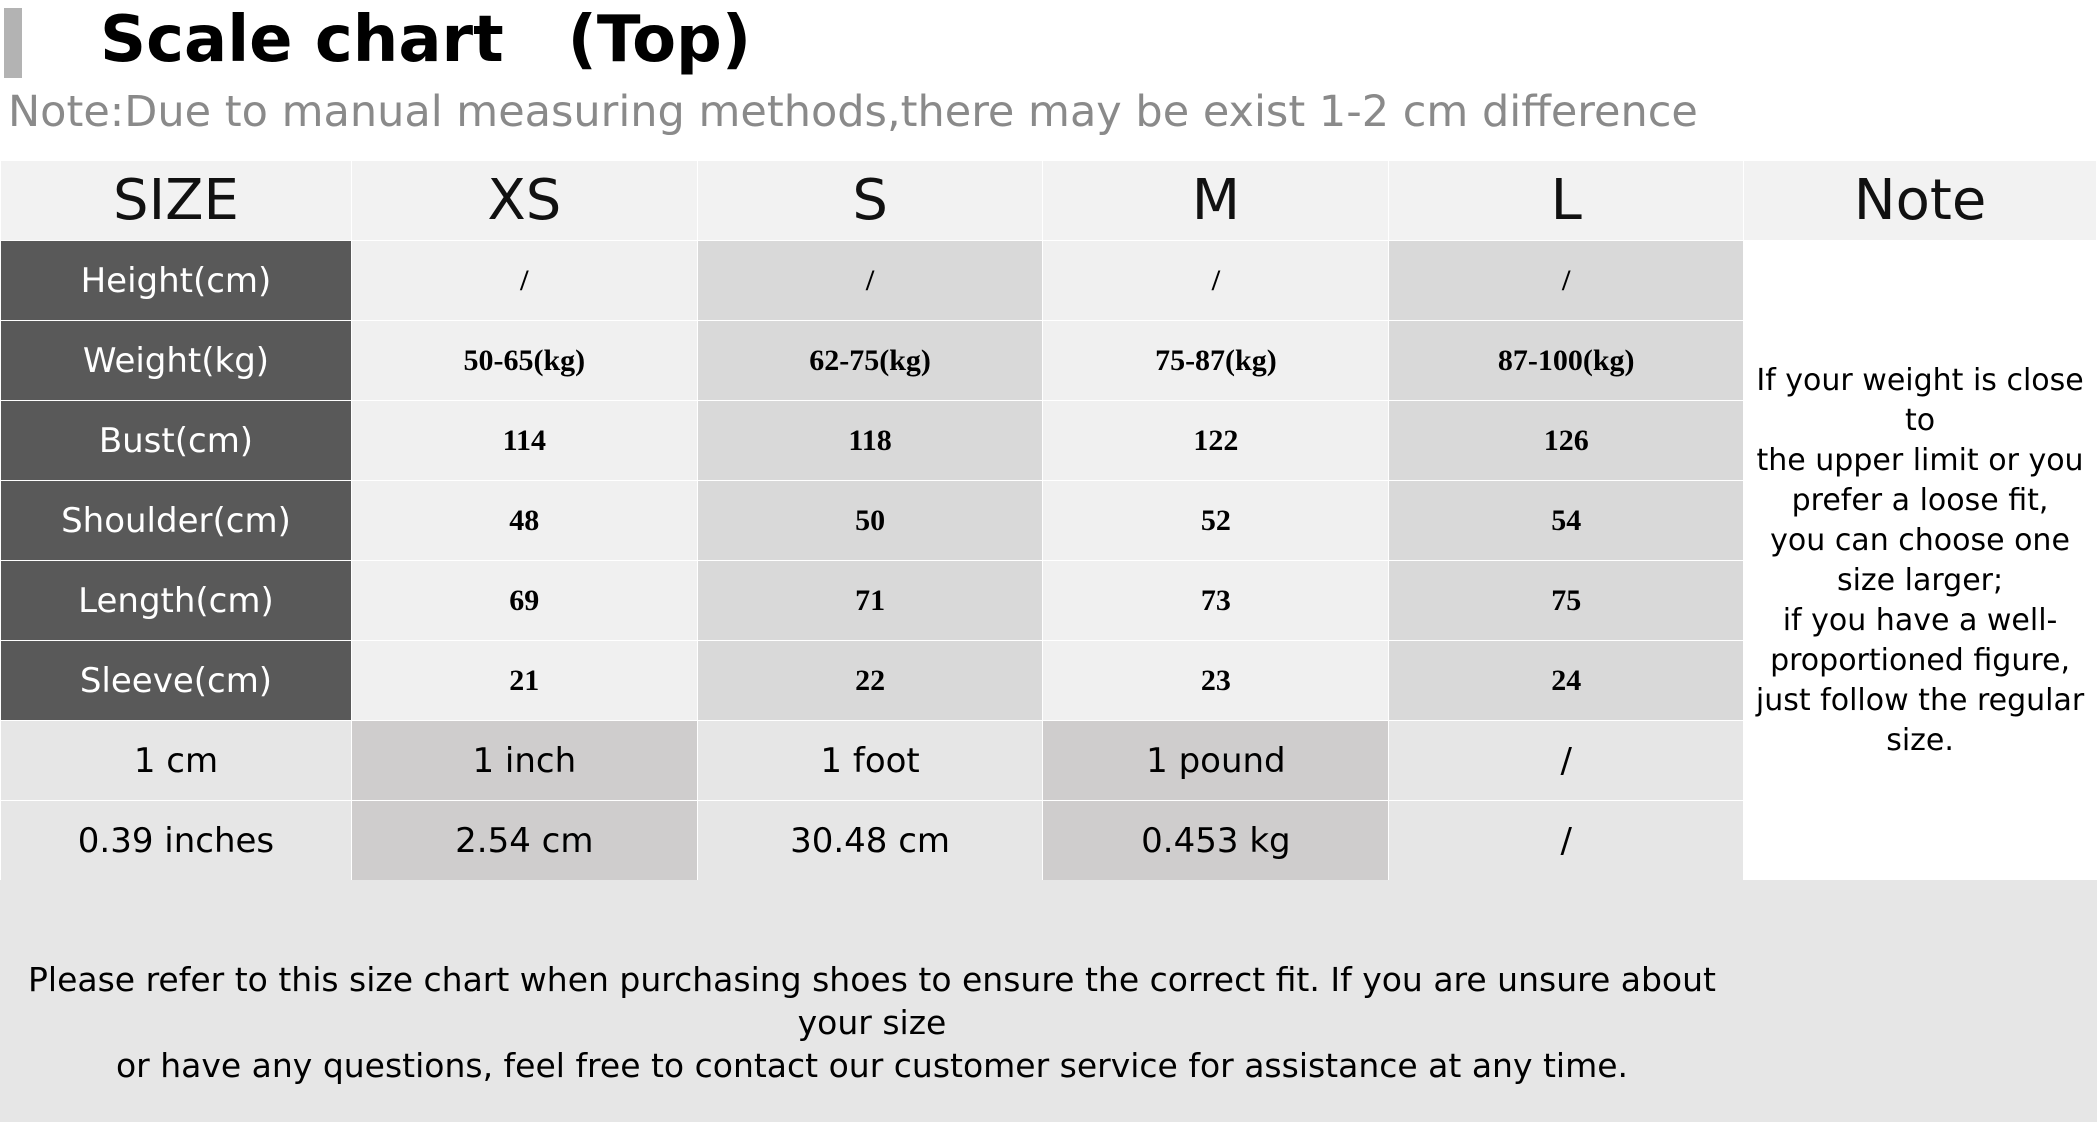 The height and width of the screenshot is (1122, 2097). I want to click on row-label: Length(cm), so click(176, 600).